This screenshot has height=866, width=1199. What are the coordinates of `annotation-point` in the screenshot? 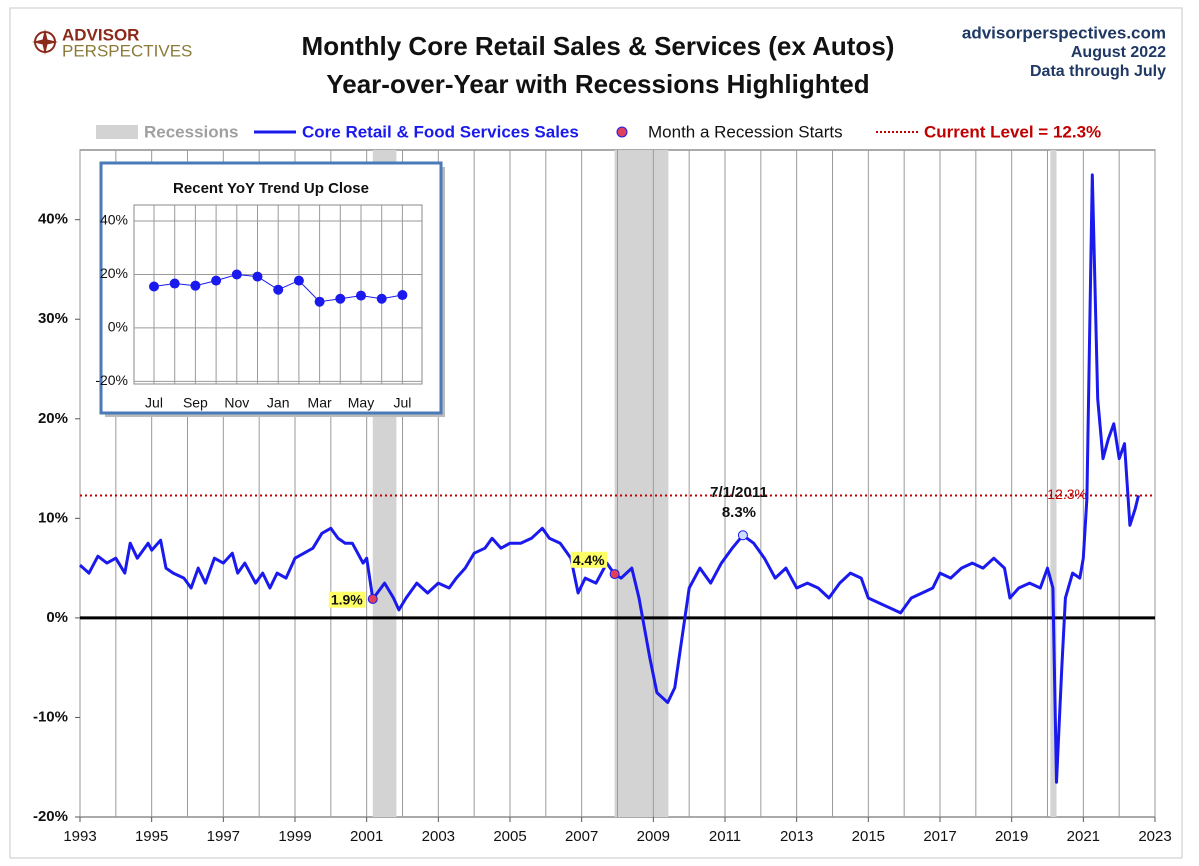 It's located at (742, 535).